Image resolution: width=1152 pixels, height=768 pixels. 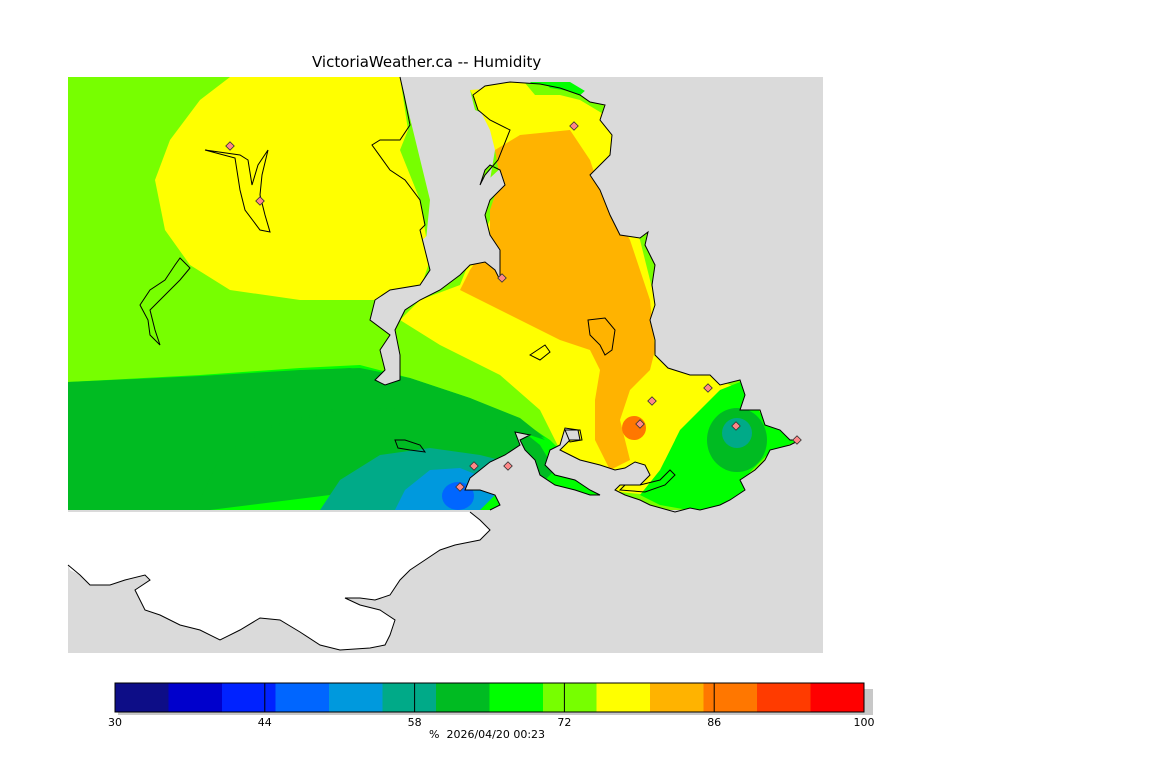 What do you see at coordinates (864, 722) in the screenshot?
I see `colorbar-tick-label: 100` at bounding box center [864, 722].